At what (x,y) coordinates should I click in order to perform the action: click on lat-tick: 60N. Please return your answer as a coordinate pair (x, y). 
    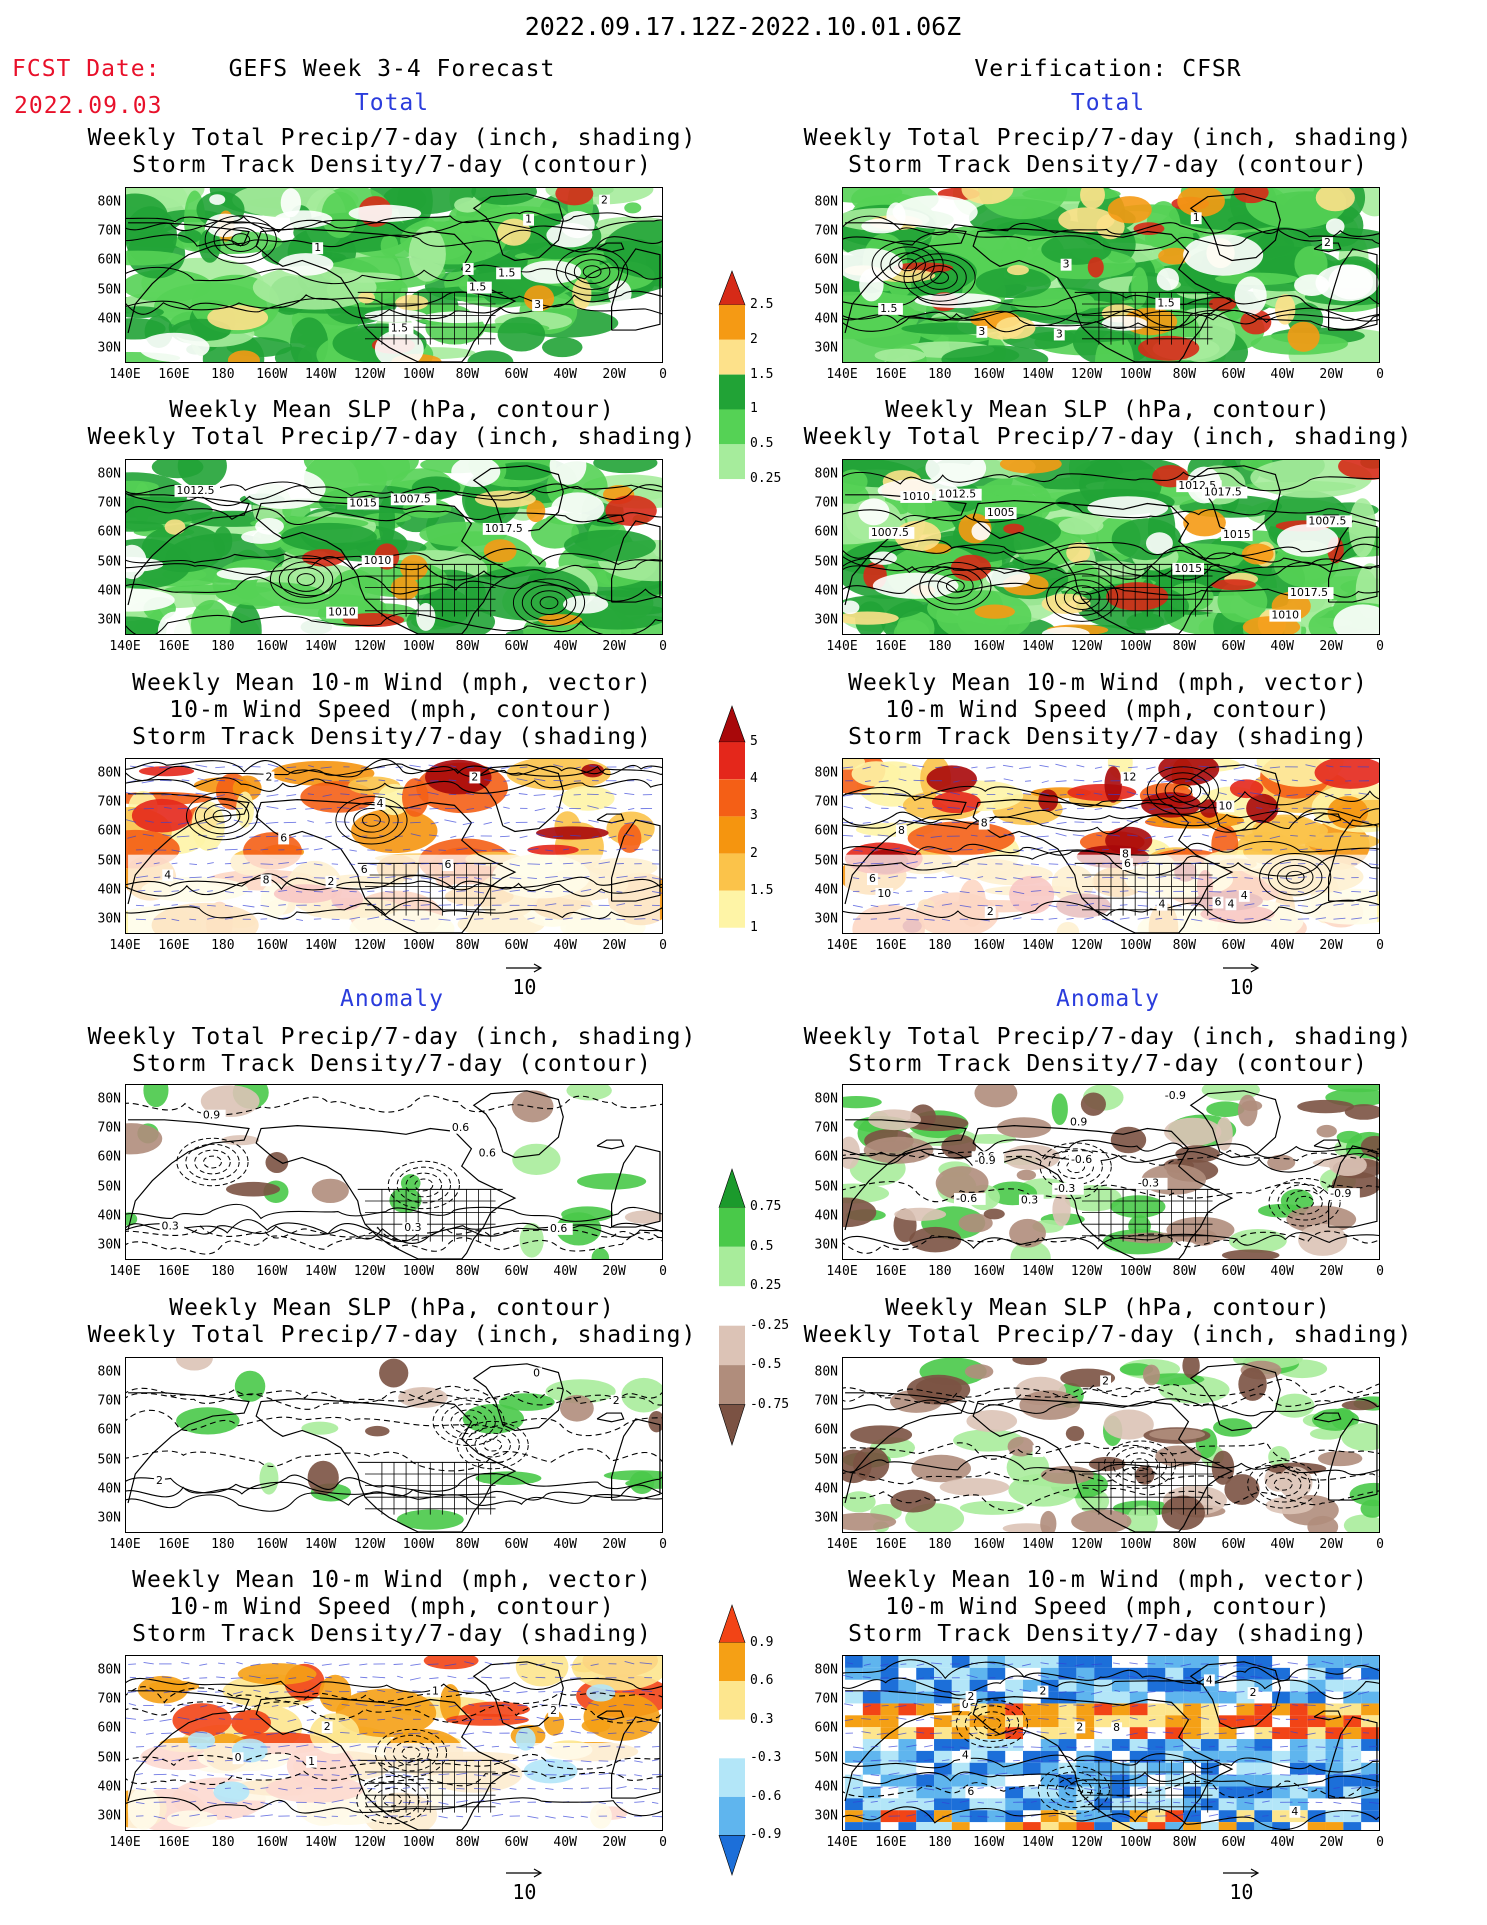
    Looking at the image, I should click on (826, 260).